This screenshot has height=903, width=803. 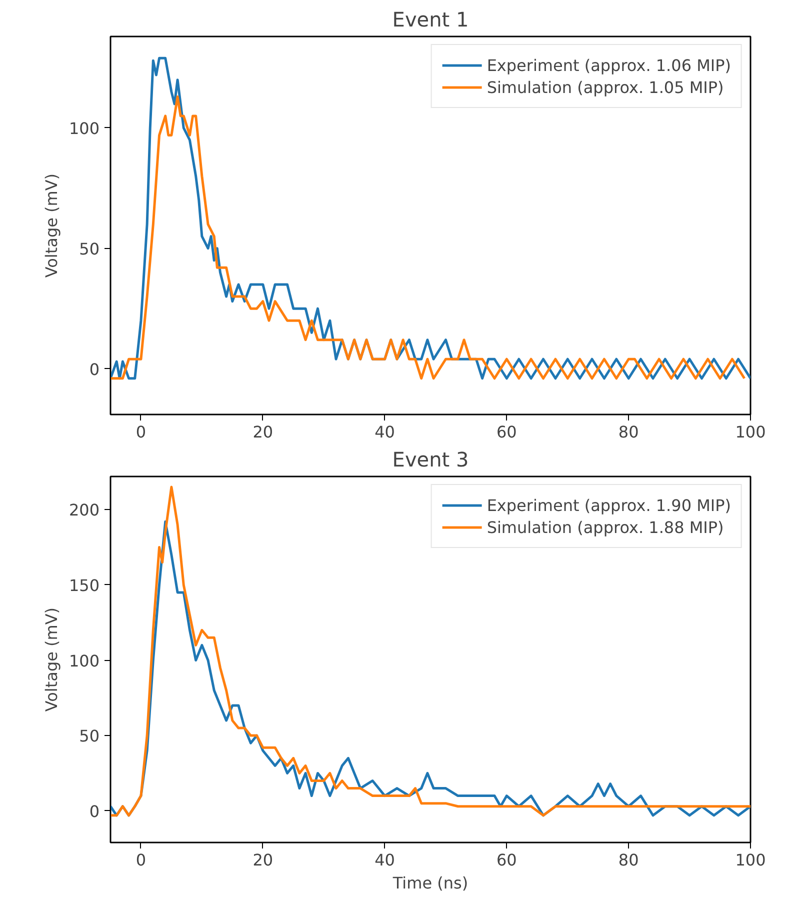 What do you see at coordinates (430, 20) in the screenshot?
I see `chart-title: Event 1` at bounding box center [430, 20].